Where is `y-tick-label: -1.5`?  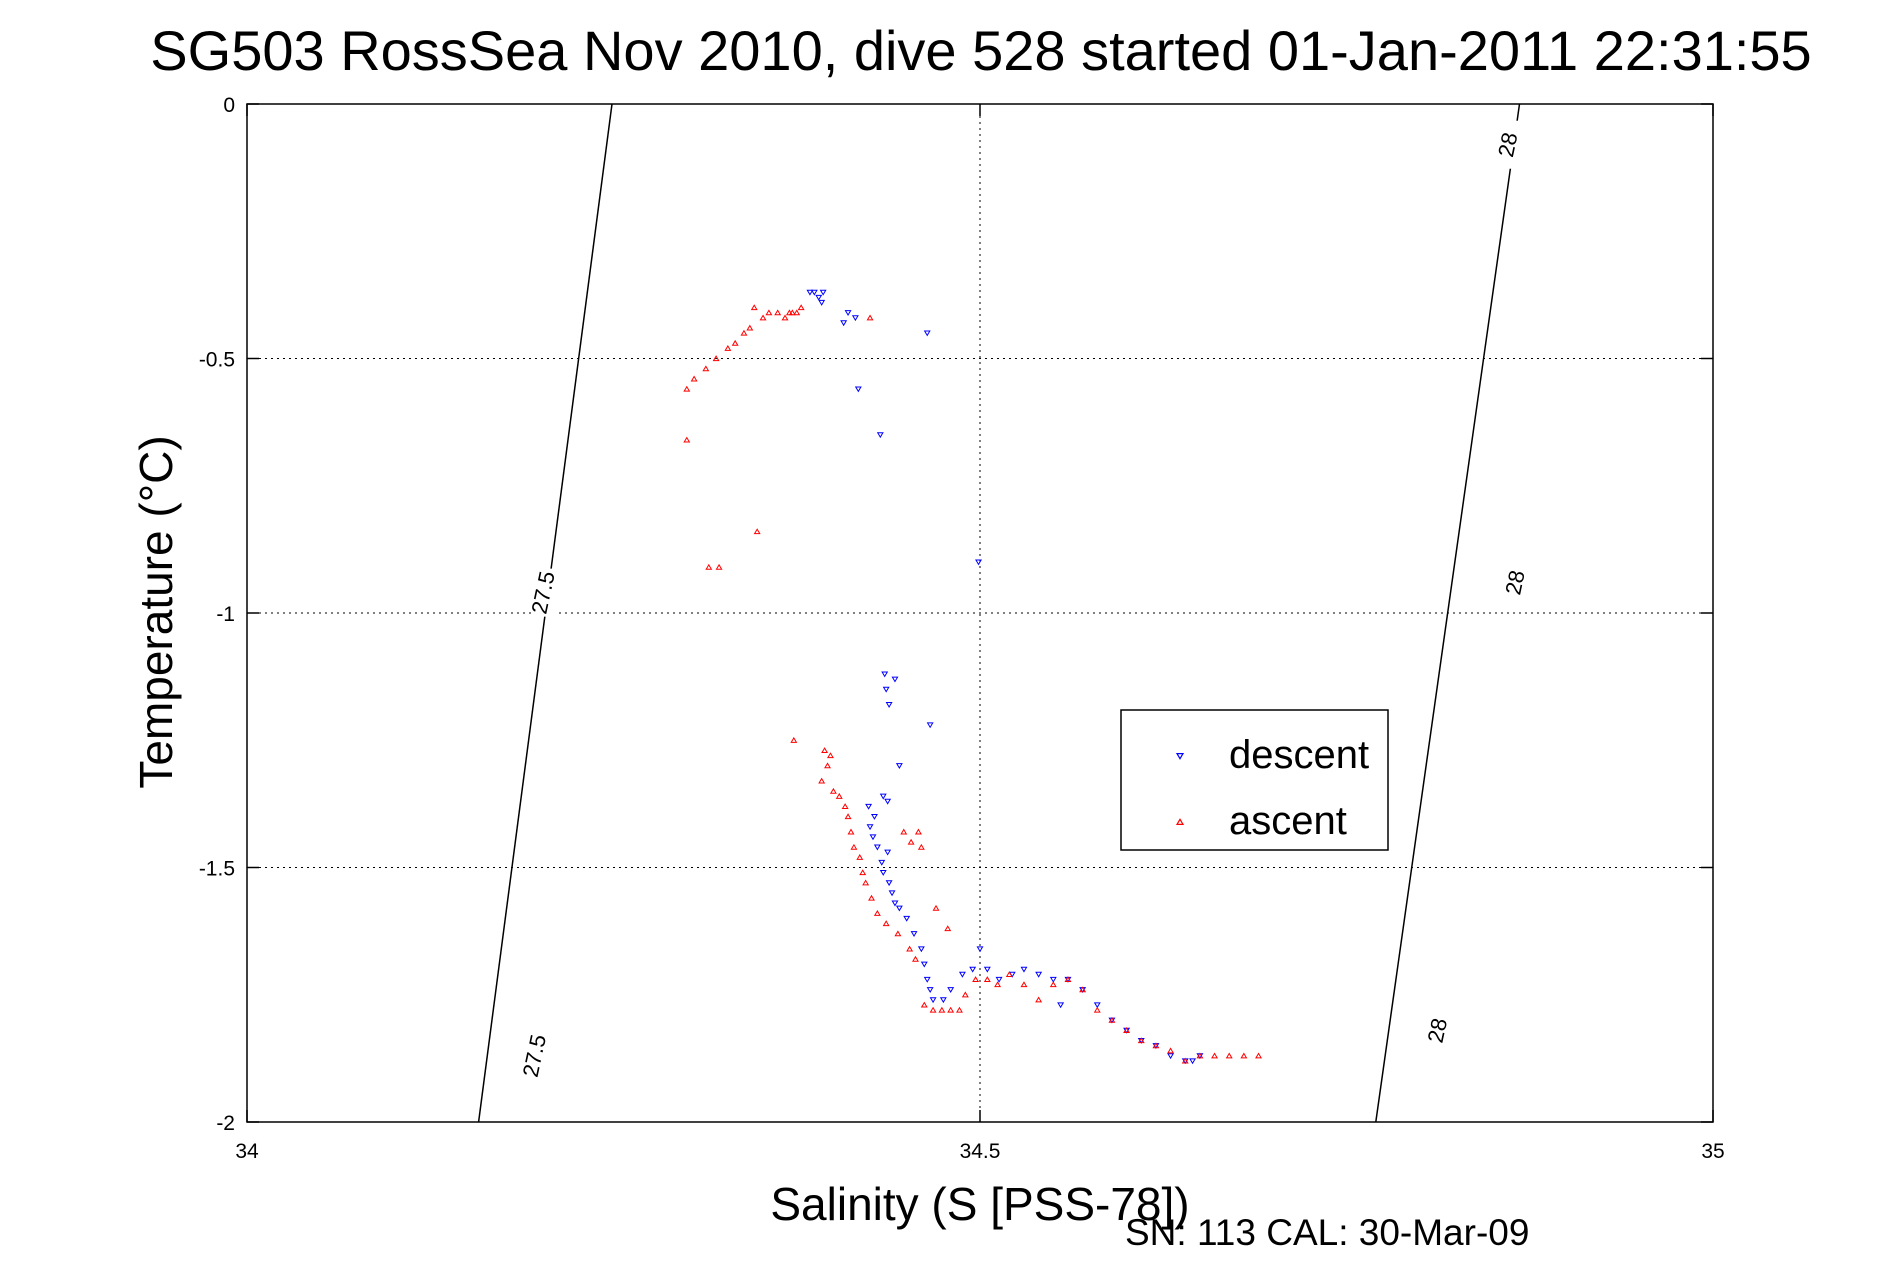
y-tick-label: -1.5 is located at coordinates (217, 869).